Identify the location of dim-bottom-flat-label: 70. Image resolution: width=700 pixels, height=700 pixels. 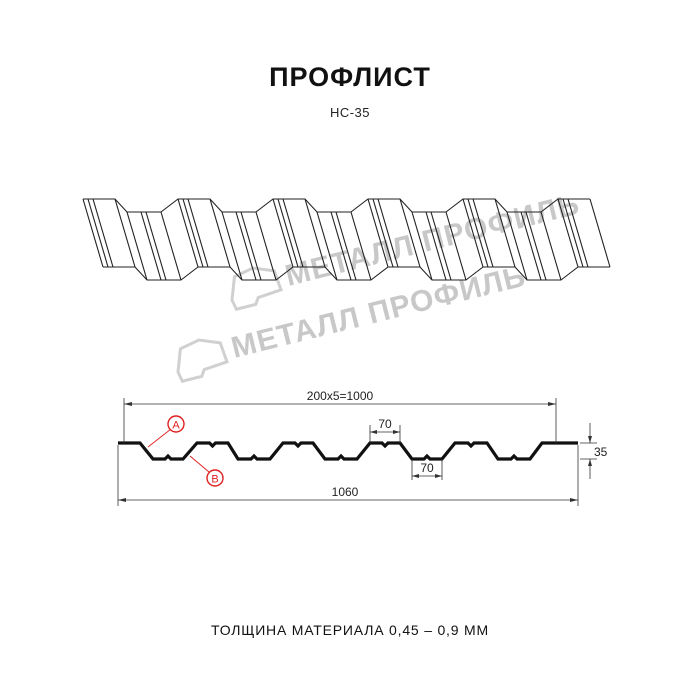
(427, 468).